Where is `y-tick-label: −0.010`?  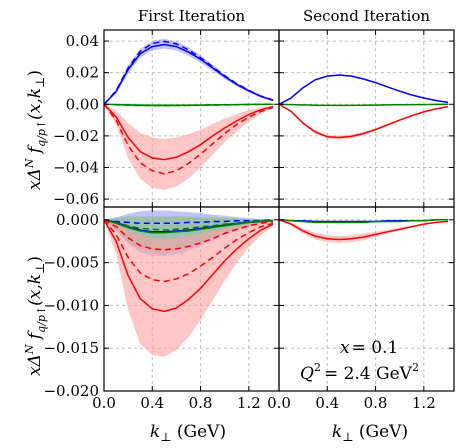 y-tick-label: −0.010 is located at coordinates (71, 305).